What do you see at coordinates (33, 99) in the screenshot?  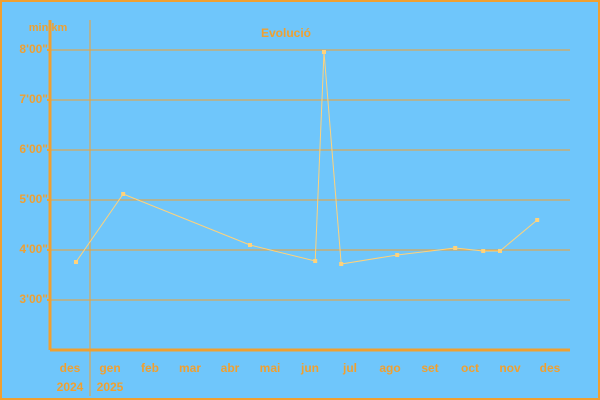 I see `y-tick-label: 7'00"` at bounding box center [33, 99].